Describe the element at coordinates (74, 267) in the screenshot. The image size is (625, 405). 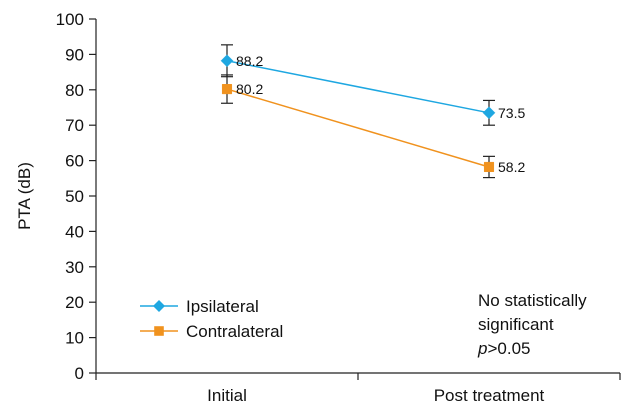
I see `y-tick-label-30: 30` at that location.